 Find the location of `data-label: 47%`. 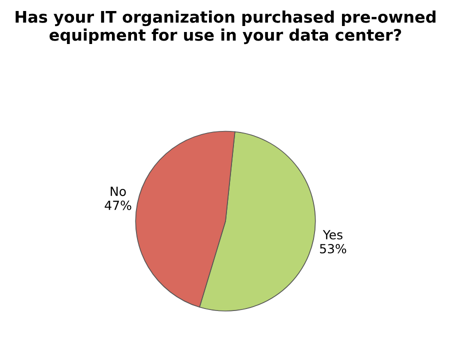

data-label: 47% is located at coordinates (118, 205).